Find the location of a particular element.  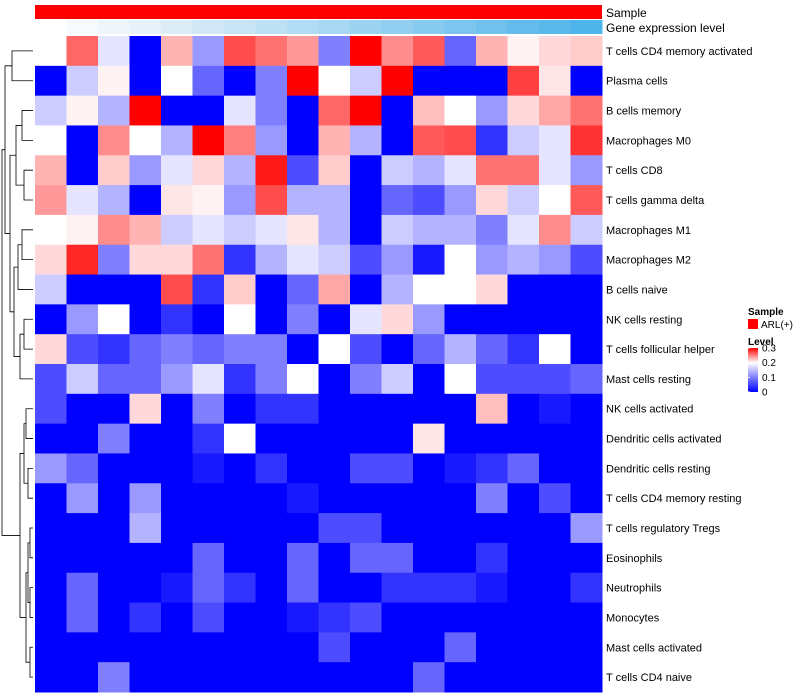

row-label: T cells CD4 memory resting is located at coordinates (674, 499).